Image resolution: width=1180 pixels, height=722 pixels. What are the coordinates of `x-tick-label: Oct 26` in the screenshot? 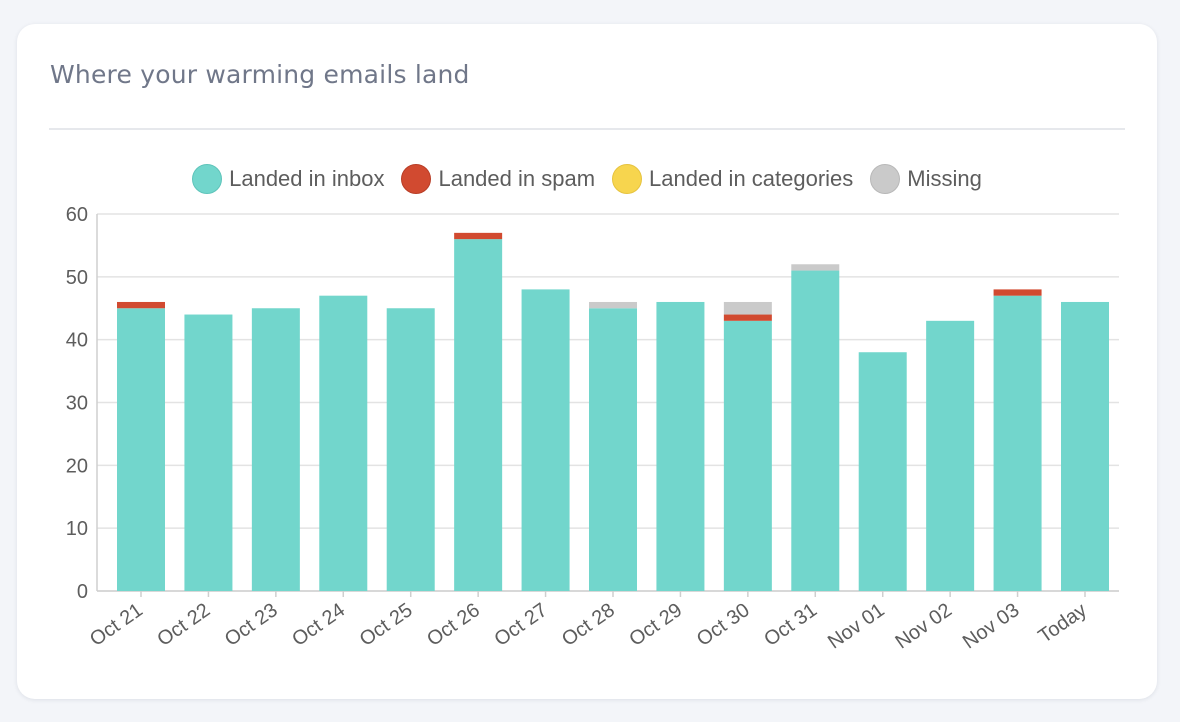 It's located at (453, 625).